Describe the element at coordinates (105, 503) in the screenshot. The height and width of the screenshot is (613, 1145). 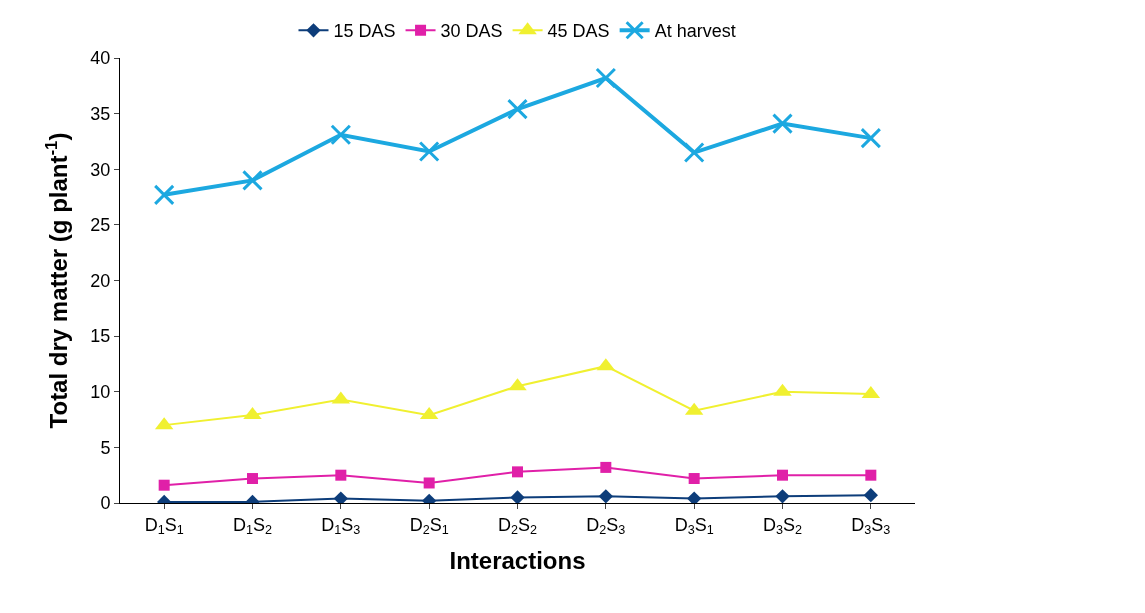
I see `y-tick-label: 0` at that location.